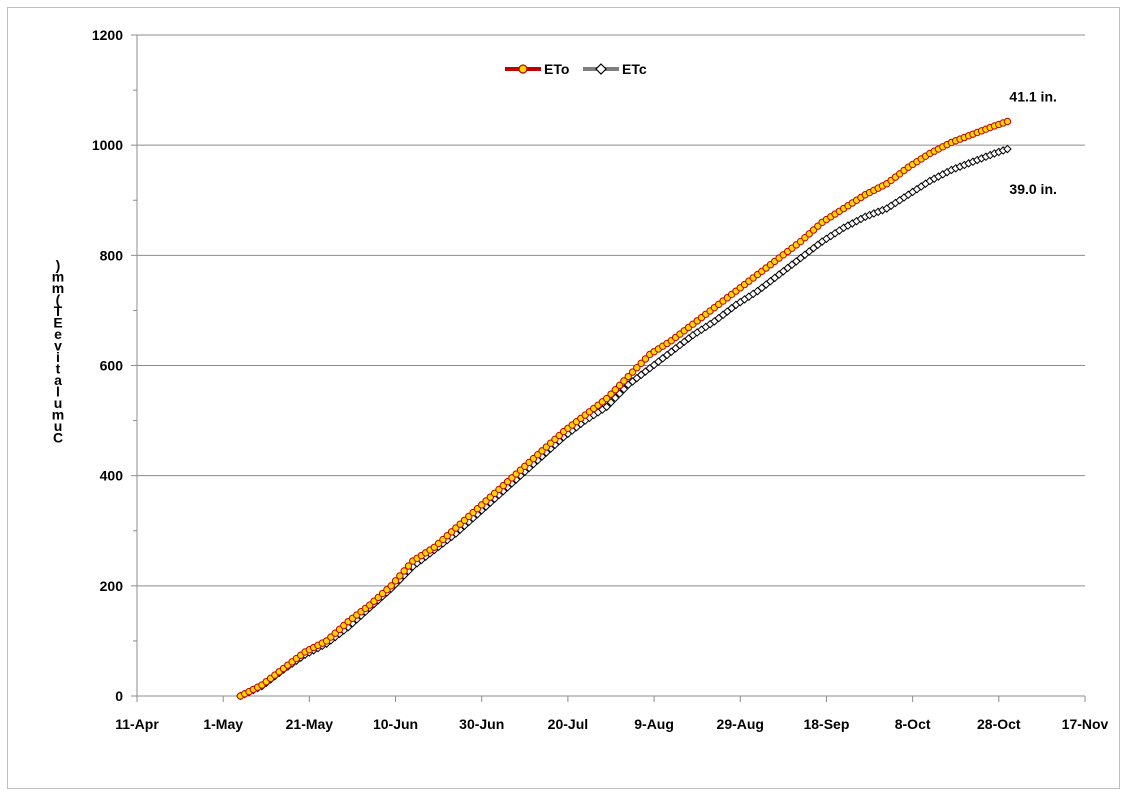 This screenshot has width=1127, height=796. Describe the element at coordinates (223, 724) in the screenshot. I see `x-tick-label: 1-May` at that location.